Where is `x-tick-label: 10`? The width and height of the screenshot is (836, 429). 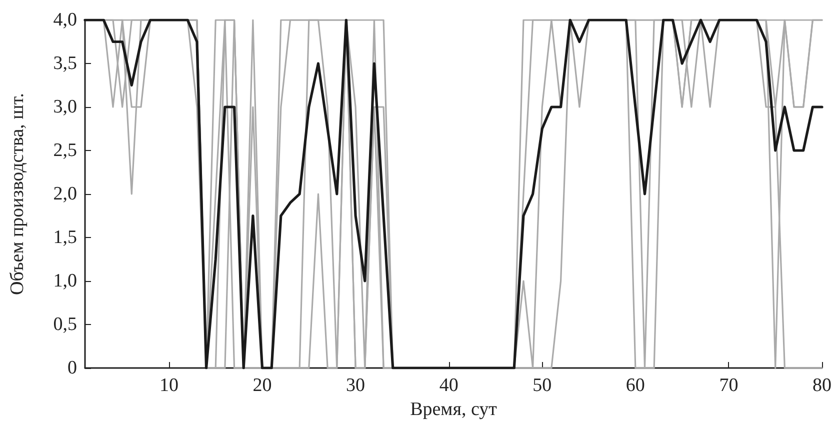
x-tick-label: 10 is located at coordinates (168, 385).